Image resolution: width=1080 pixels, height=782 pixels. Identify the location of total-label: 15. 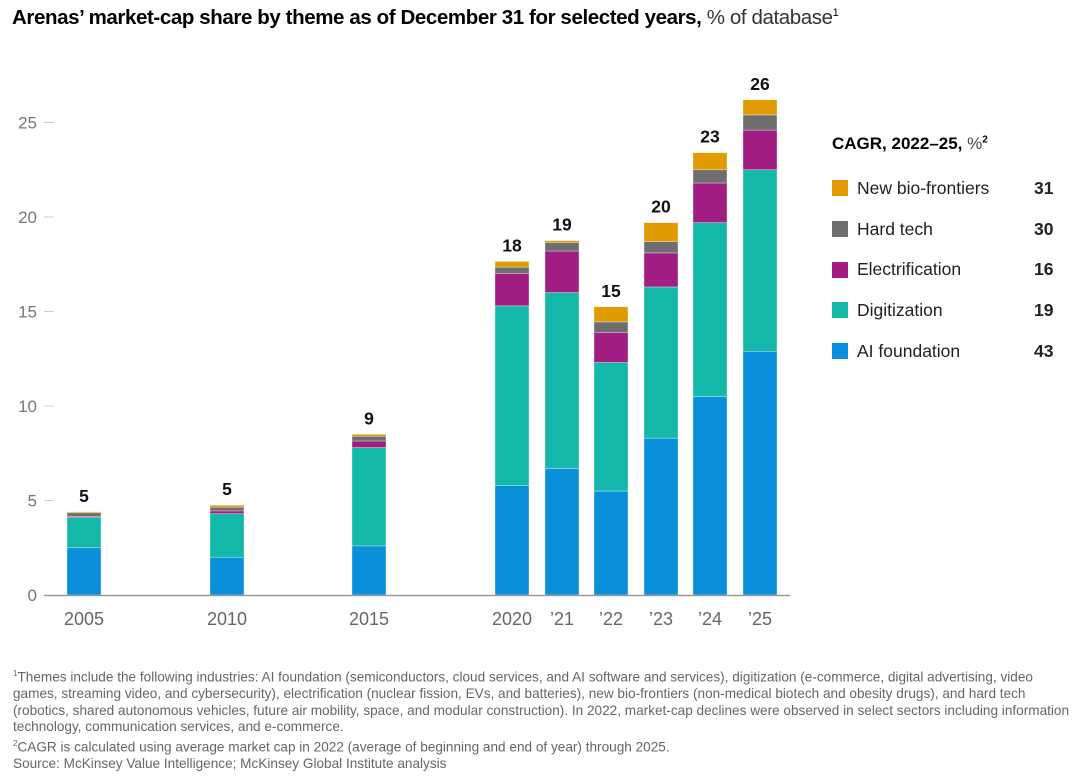
(611, 291).